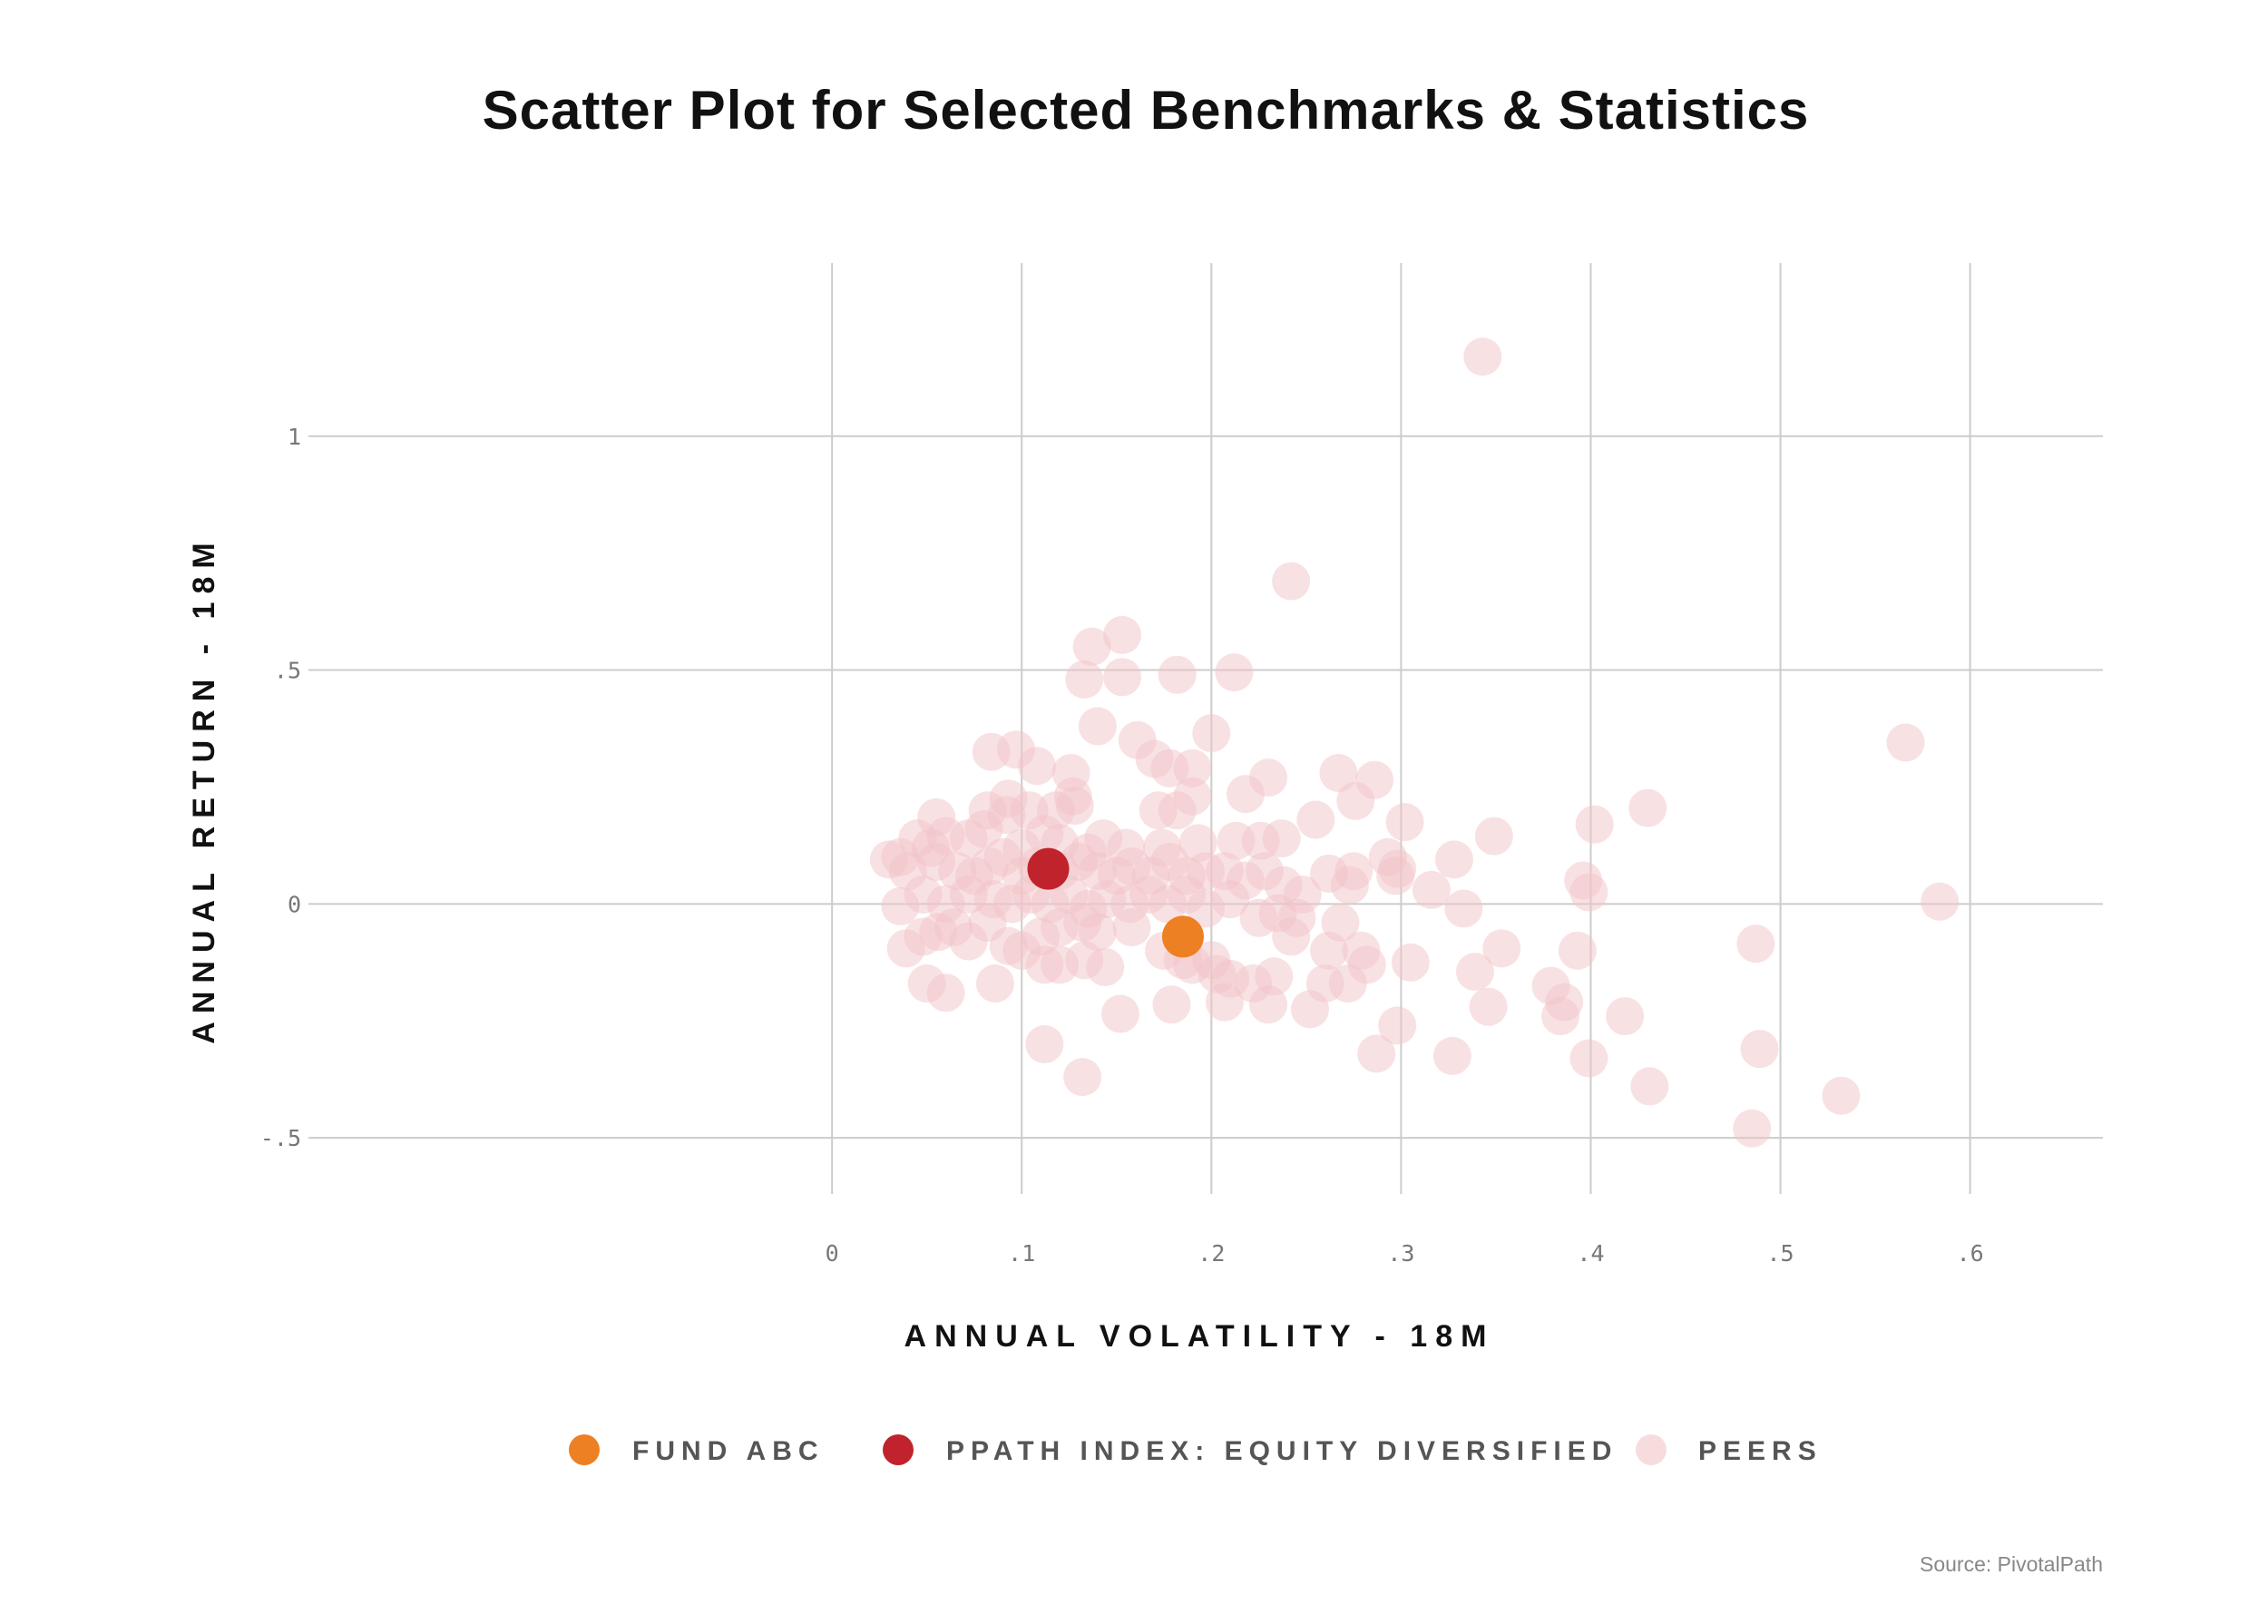  I want to click on legend-label-fund-abc: FUND ABC, so click(729, 1451).